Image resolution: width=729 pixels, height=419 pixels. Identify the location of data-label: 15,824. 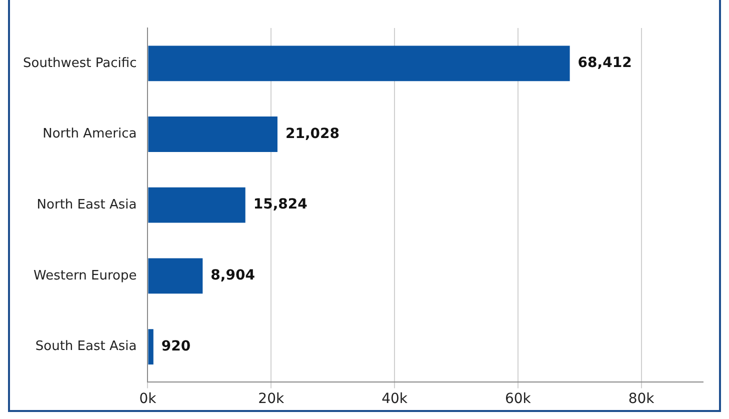
(280, 204).